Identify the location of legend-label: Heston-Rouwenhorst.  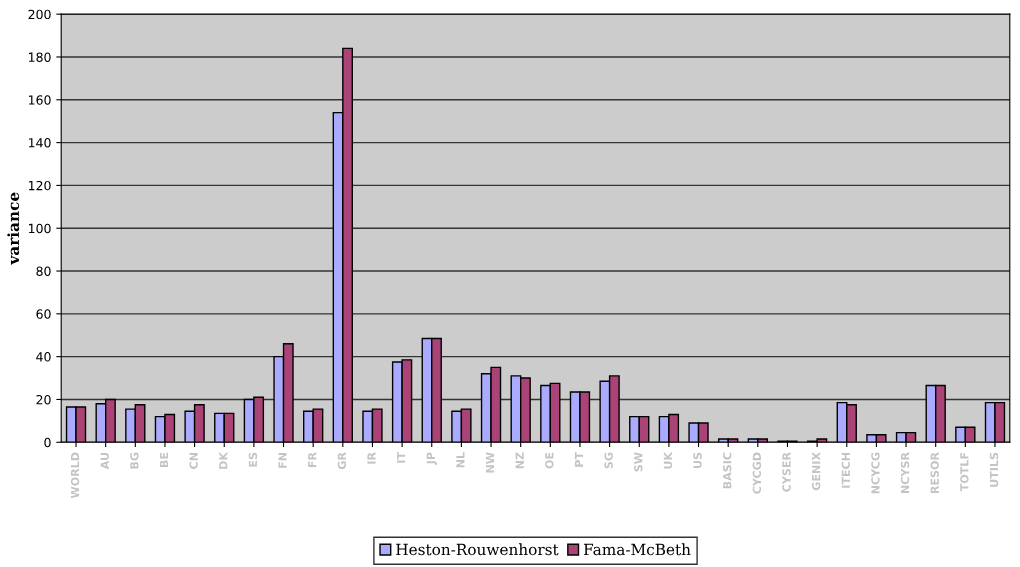
(477, 549).